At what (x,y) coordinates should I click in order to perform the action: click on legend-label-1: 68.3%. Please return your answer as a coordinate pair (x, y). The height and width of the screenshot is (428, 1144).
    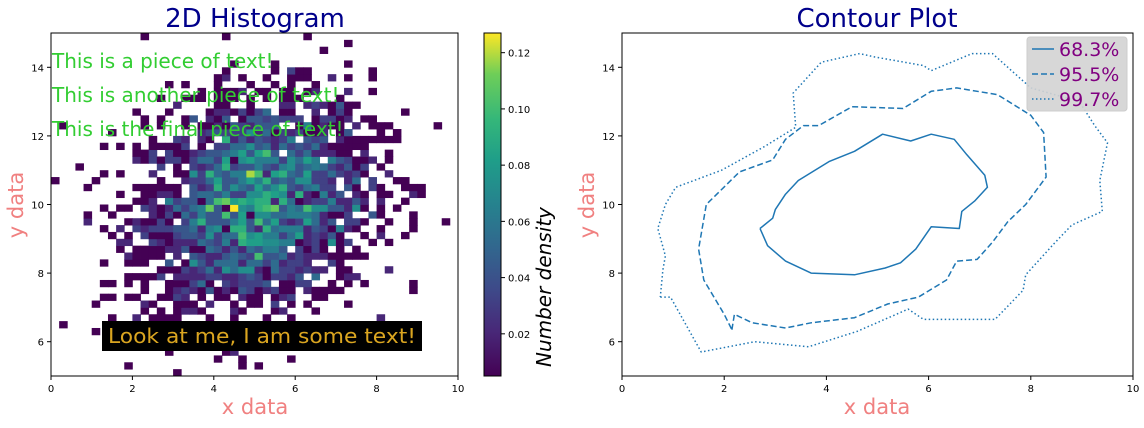
    Looking at the image, I should click on (1089, 50).